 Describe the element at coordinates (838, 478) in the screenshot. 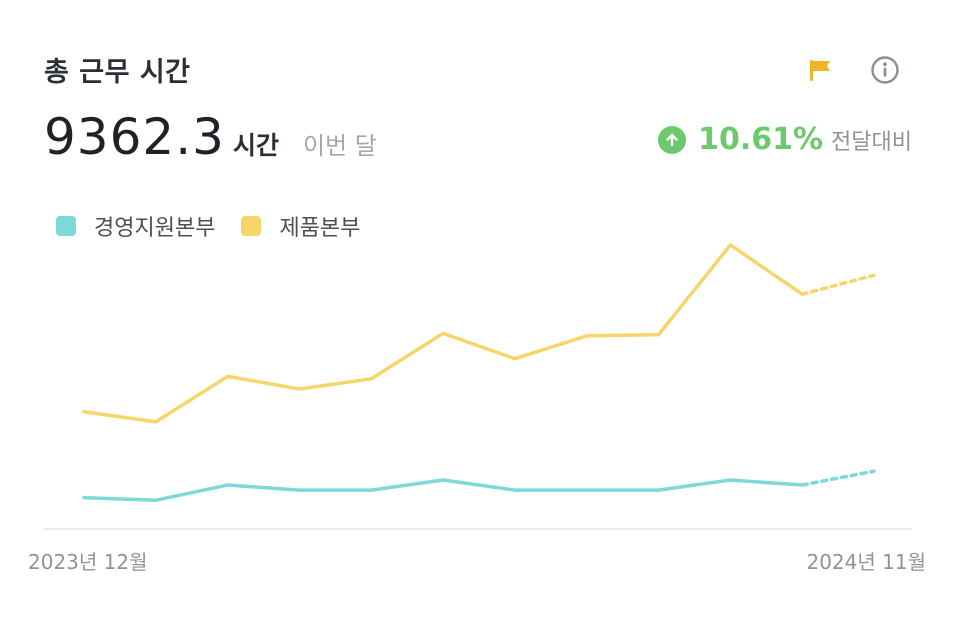

I see `series-1-projection` at that location.